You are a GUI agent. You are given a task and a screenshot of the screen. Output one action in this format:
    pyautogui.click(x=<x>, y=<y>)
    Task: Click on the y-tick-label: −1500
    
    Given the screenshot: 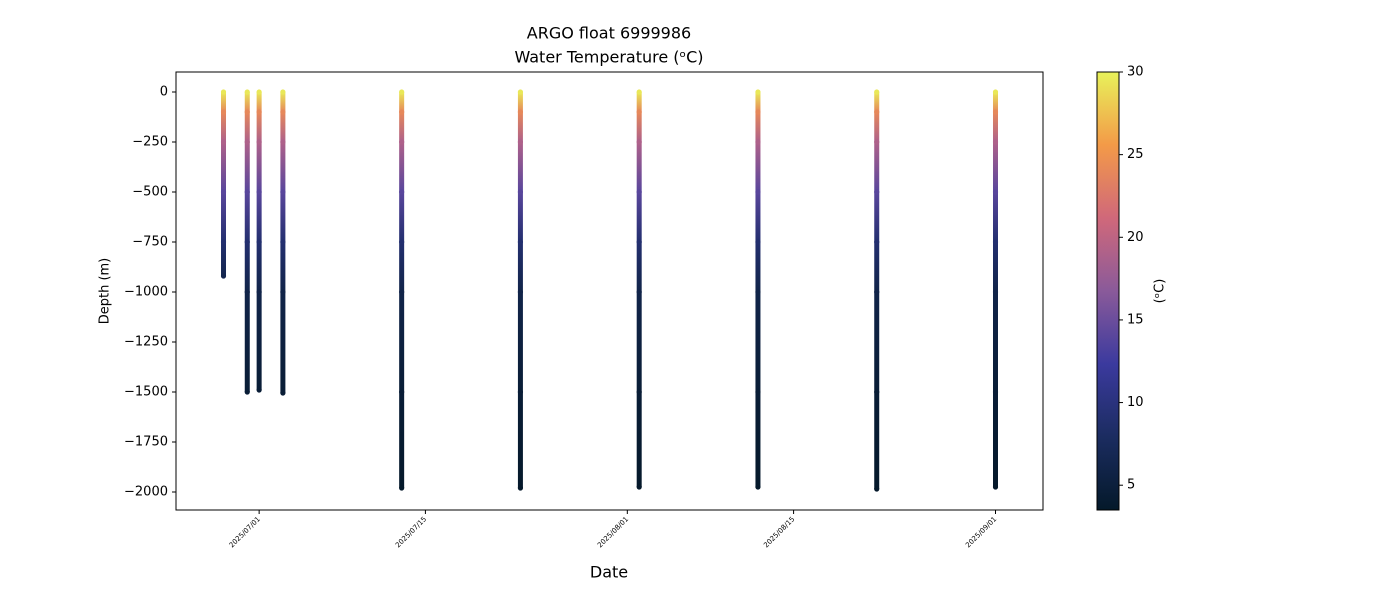 What is the action you would take?
    pyautogui.click(x=146, y=392)
    